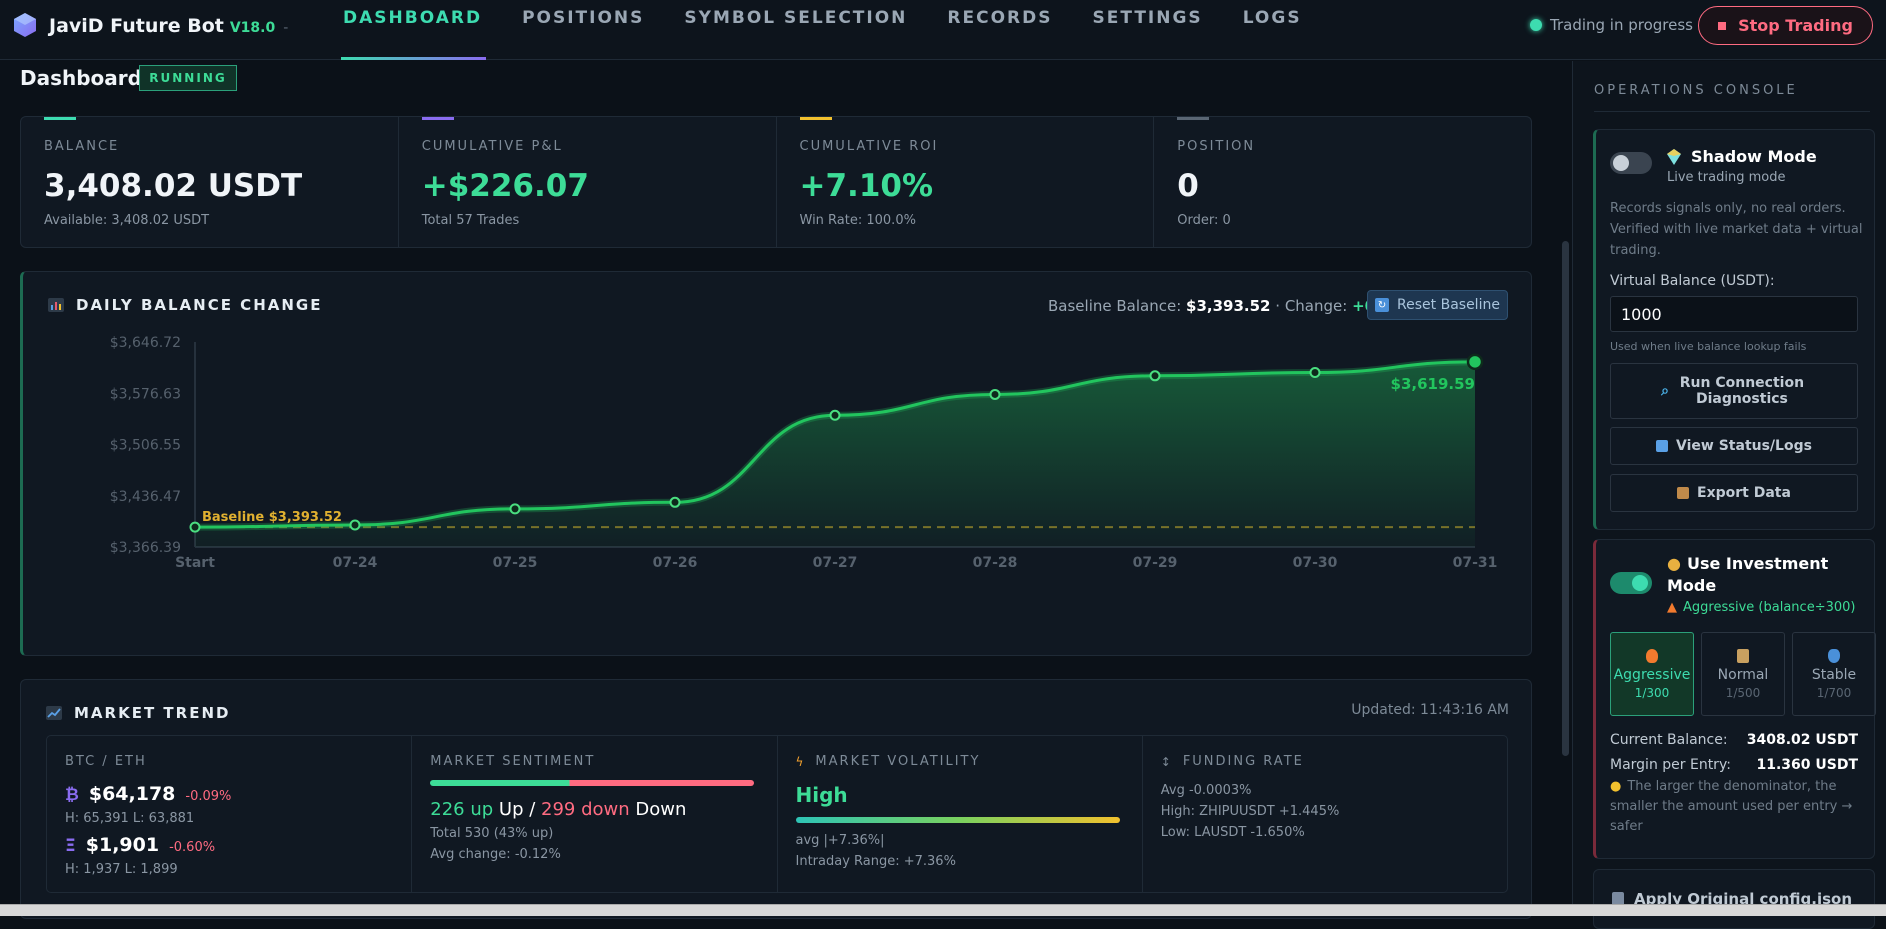  What do you see at coordinates (145, 497) in the screenshot?
I see `y-tick-label: $3,436.47` at bounding box center [145, 497].